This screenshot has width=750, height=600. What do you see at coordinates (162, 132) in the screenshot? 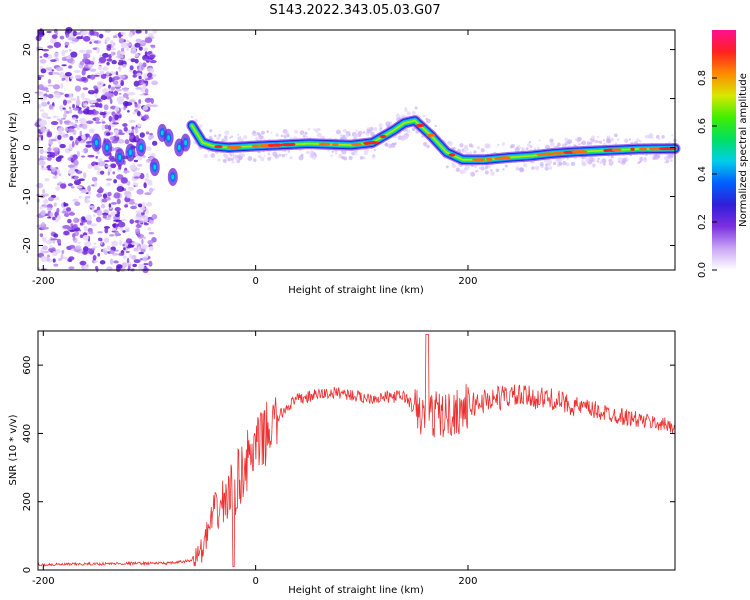
I see `early-streak` at bounding box center [162, 132].